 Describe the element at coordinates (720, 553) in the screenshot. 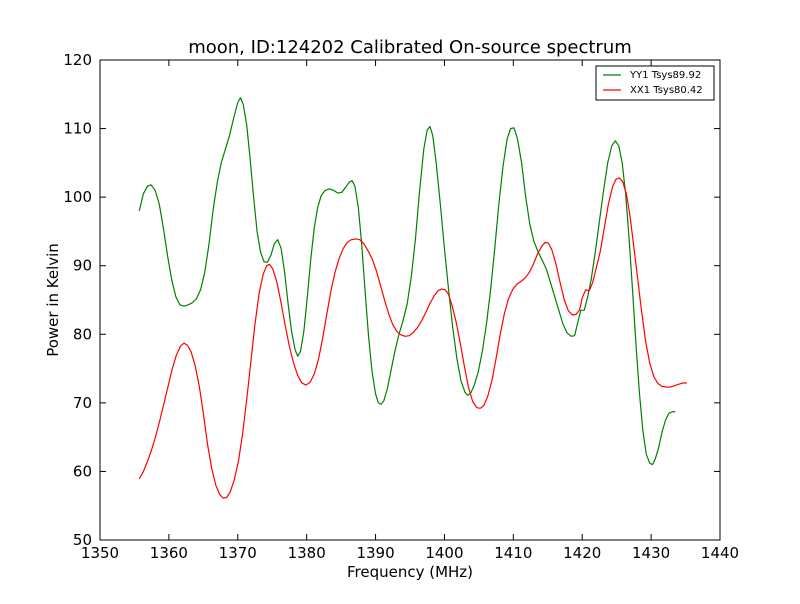

I see `x-tick-label: 1440` at that location.